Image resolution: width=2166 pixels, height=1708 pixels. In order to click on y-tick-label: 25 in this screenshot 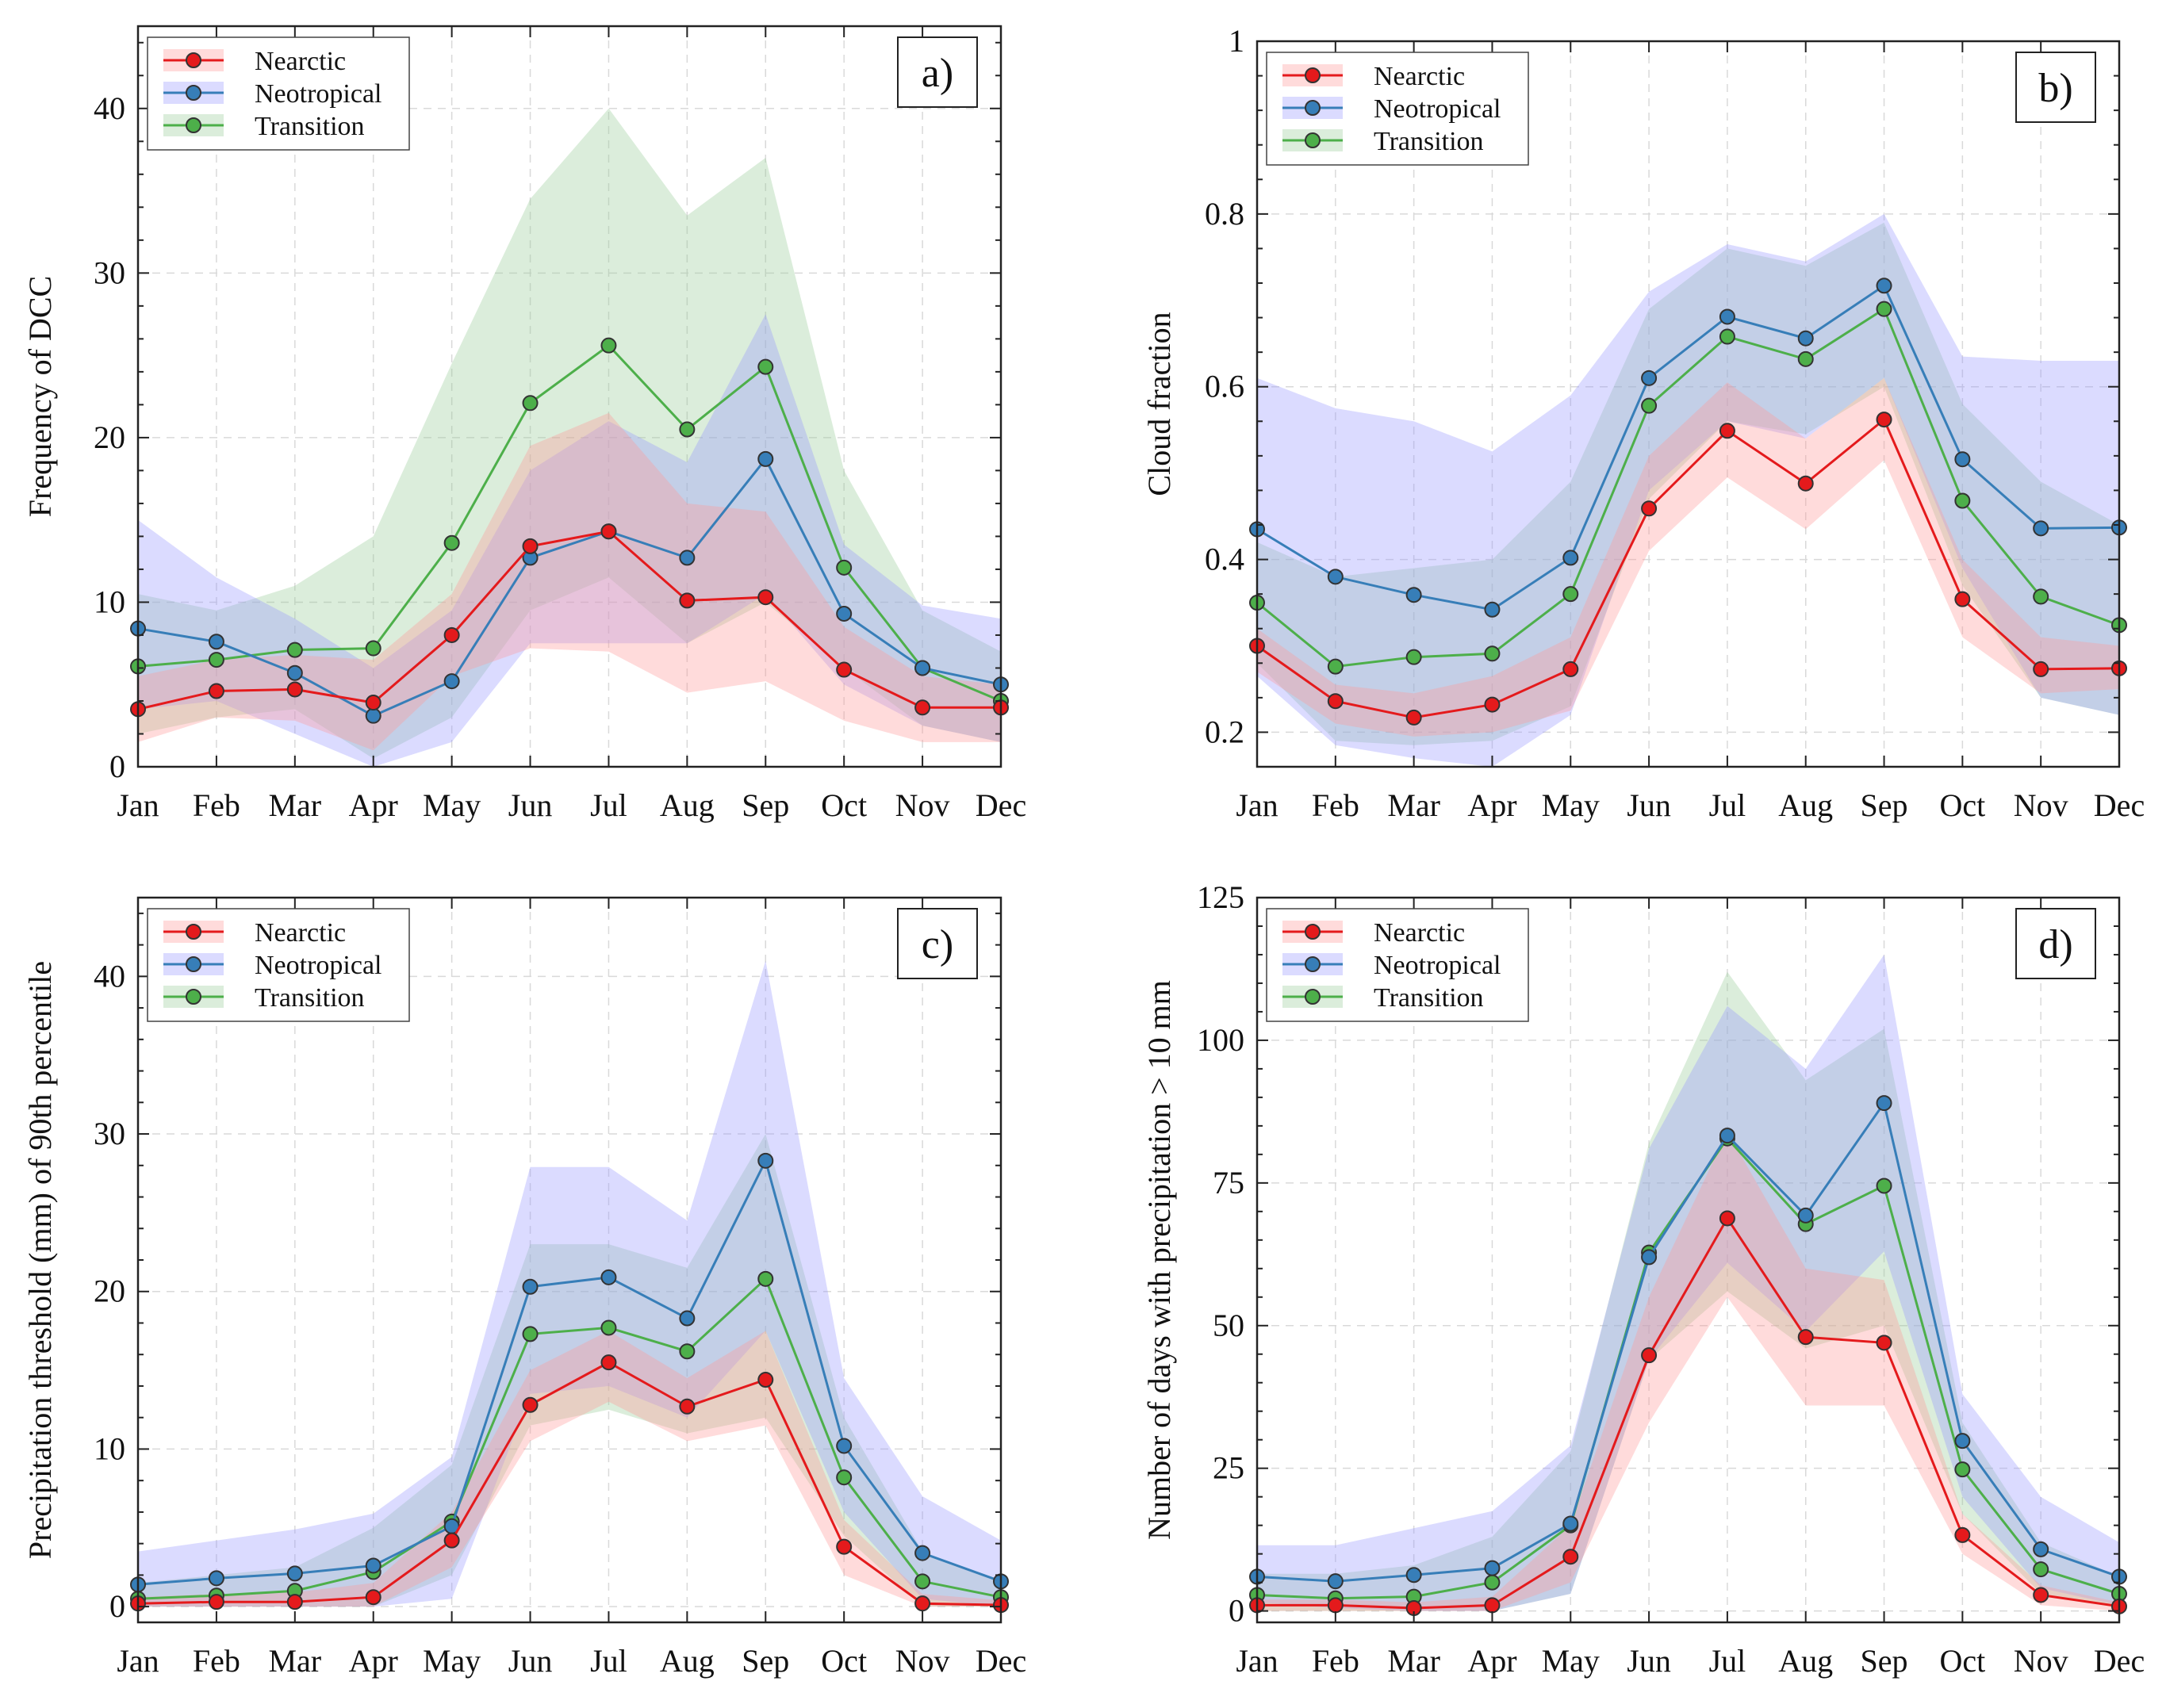, I will do `click(1229, 1468)`.